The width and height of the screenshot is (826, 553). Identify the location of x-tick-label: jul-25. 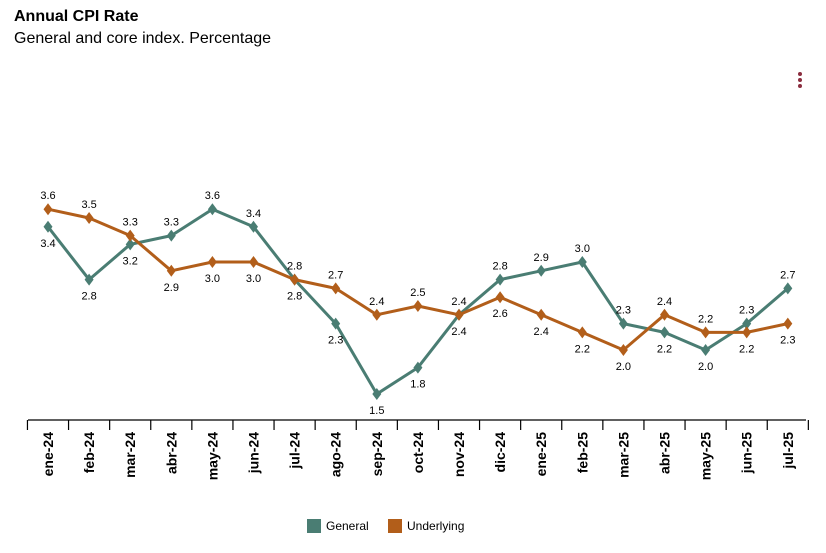
(788, 451).